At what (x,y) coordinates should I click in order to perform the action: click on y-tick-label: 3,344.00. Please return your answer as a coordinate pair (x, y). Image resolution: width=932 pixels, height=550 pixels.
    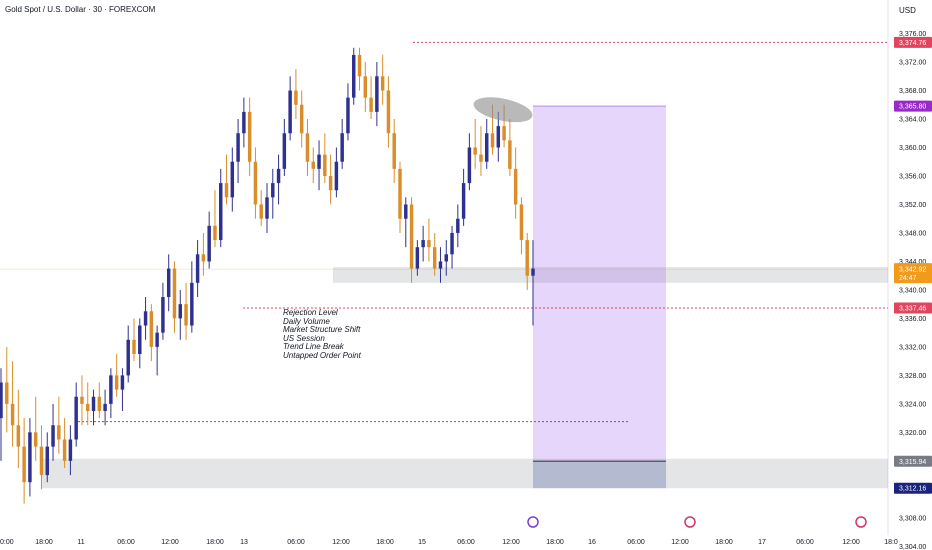
    Looking at the image, I should click on (912, 262).